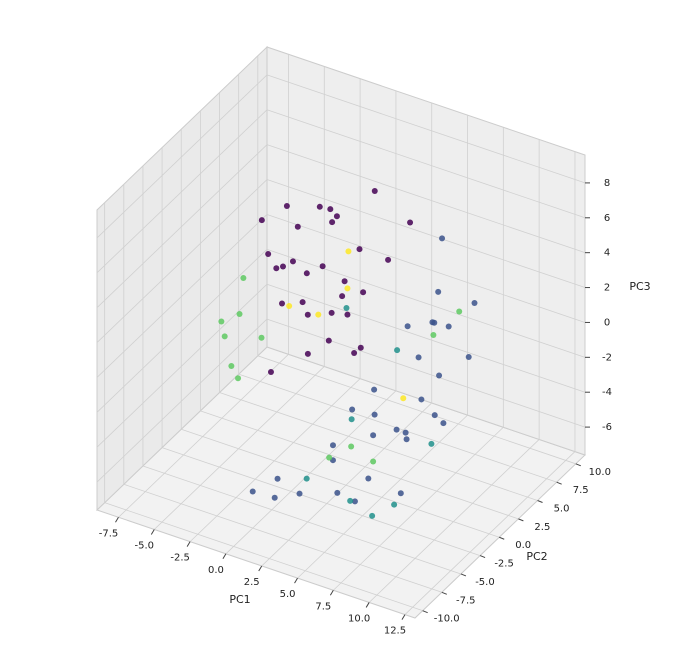 The height and width of the screenshot is (670, 683). I want to click on y-tick-label: 10.0, so click(600, 472).